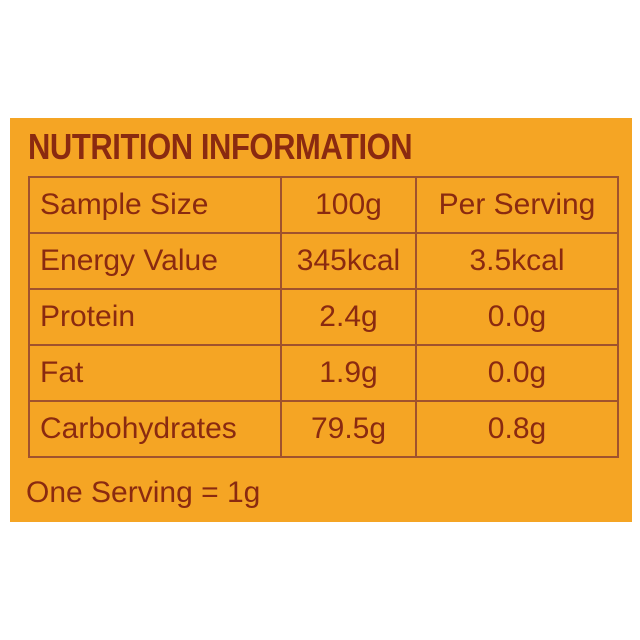 The height and width of the screenshot is (640, 640). I want to click on table-row: Energy Value 345kcal 3.5kcal, so click(323, 261).